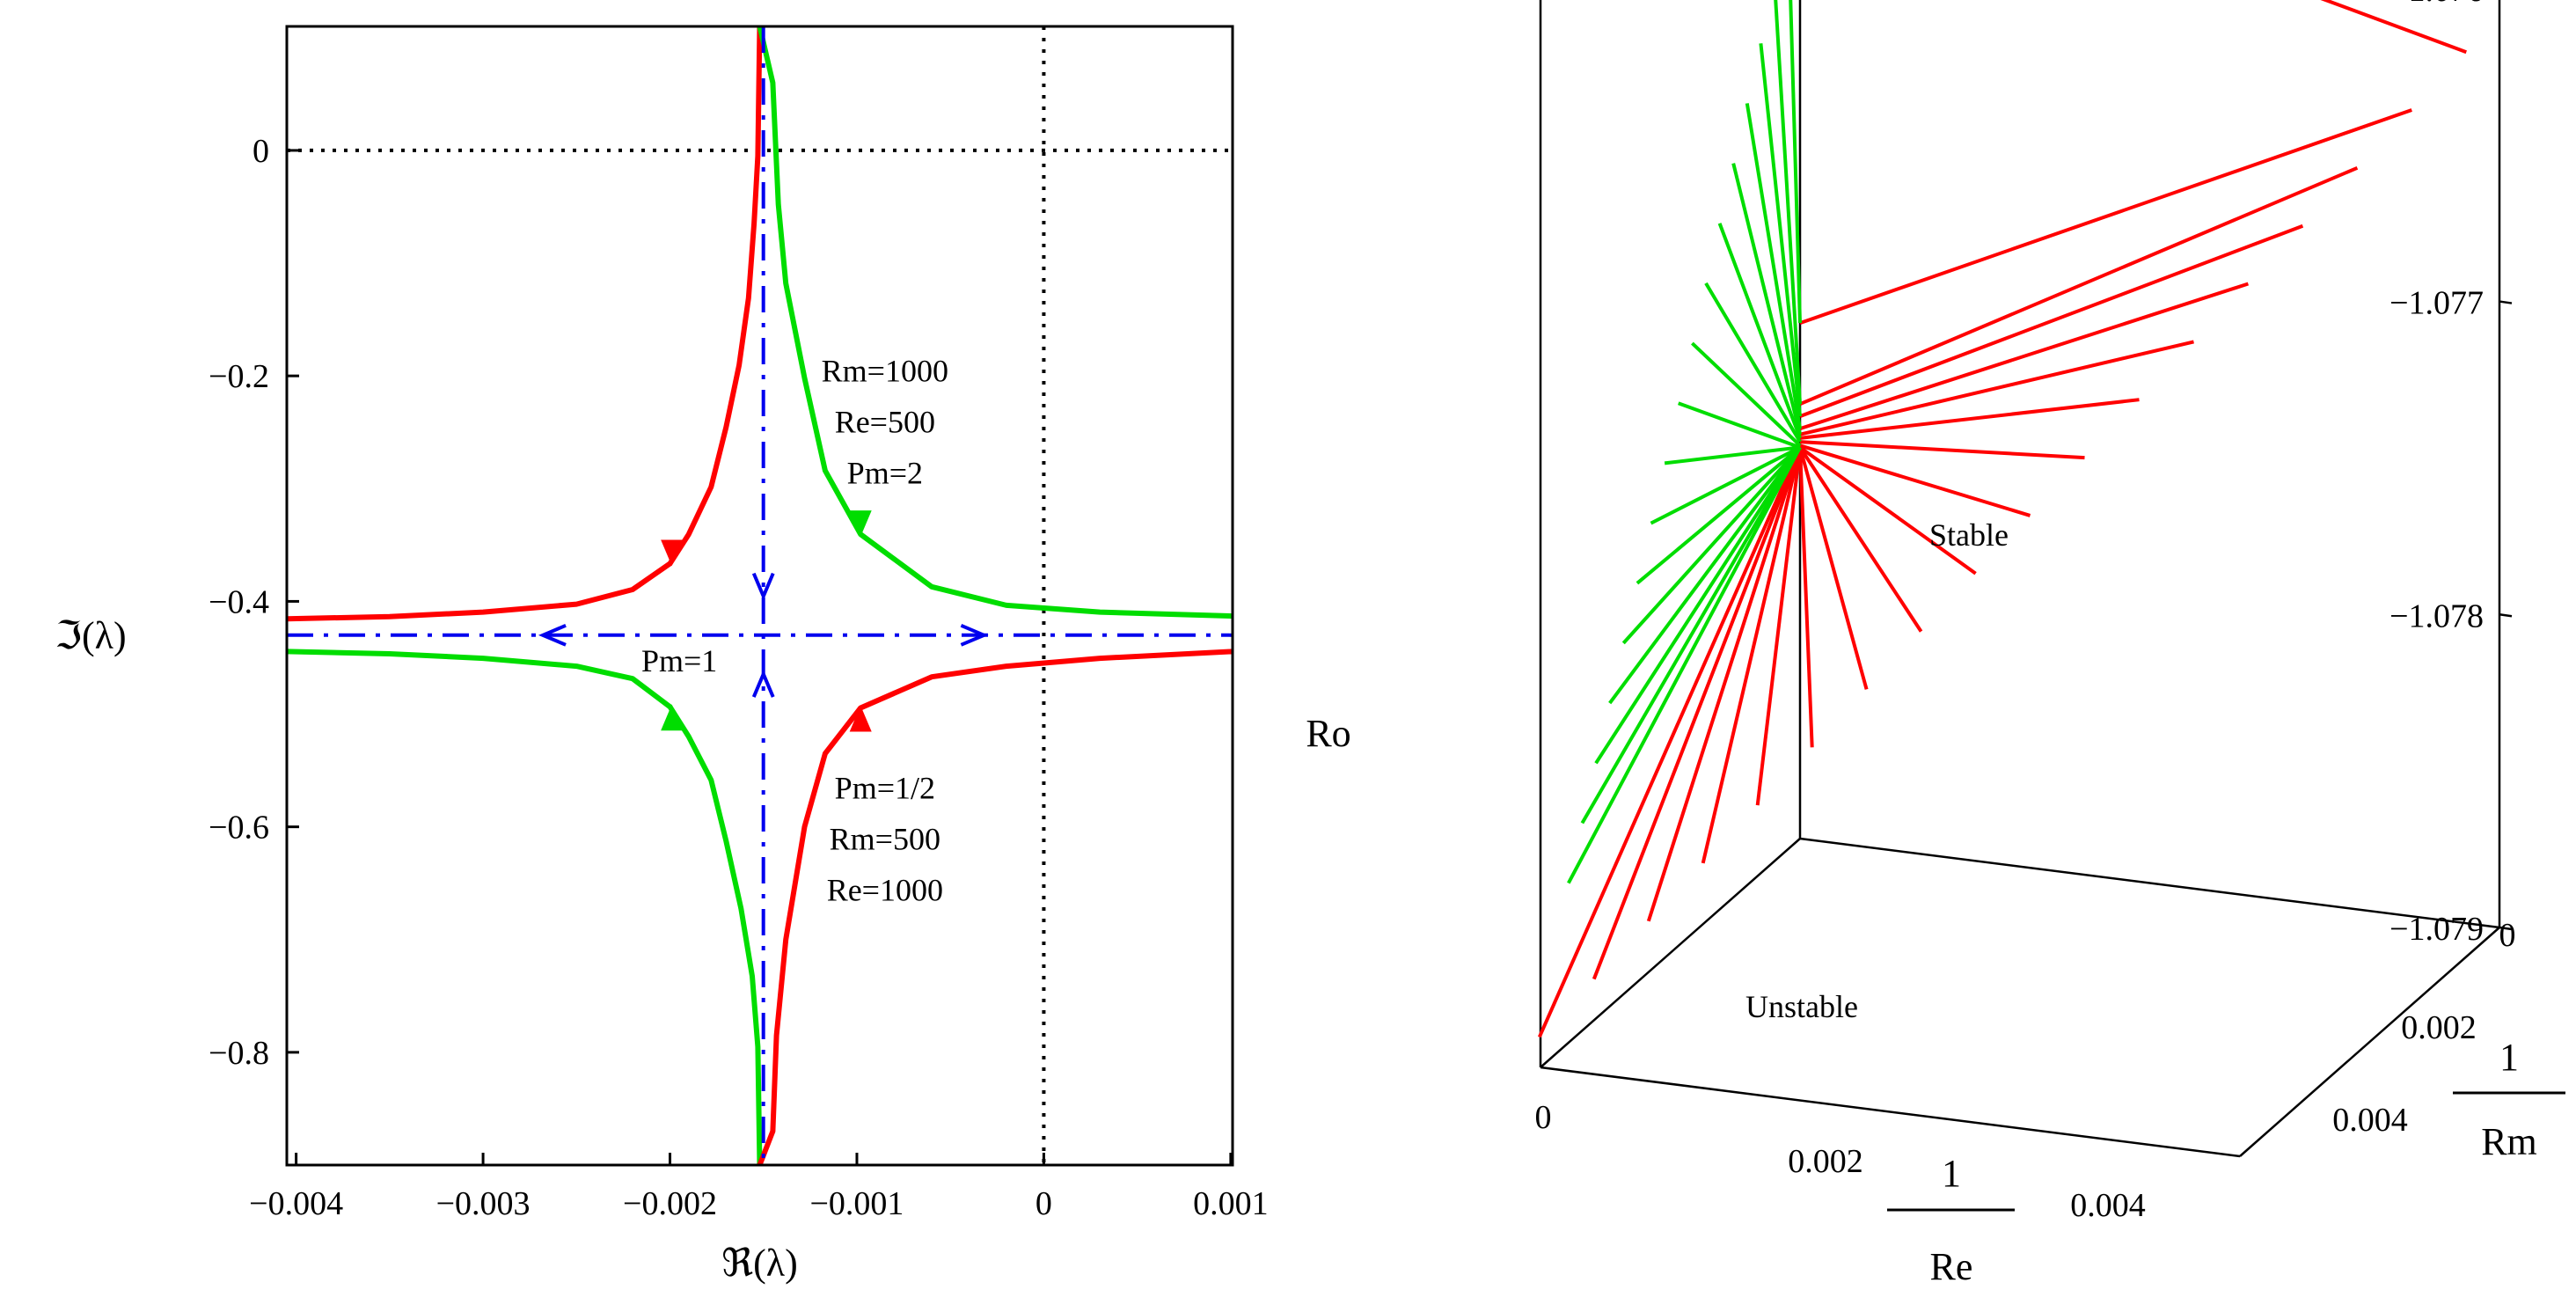  Describe the element at coordinates (296, 1203) in the screenshot. I see `x-tick-label: −0.004` at that location.